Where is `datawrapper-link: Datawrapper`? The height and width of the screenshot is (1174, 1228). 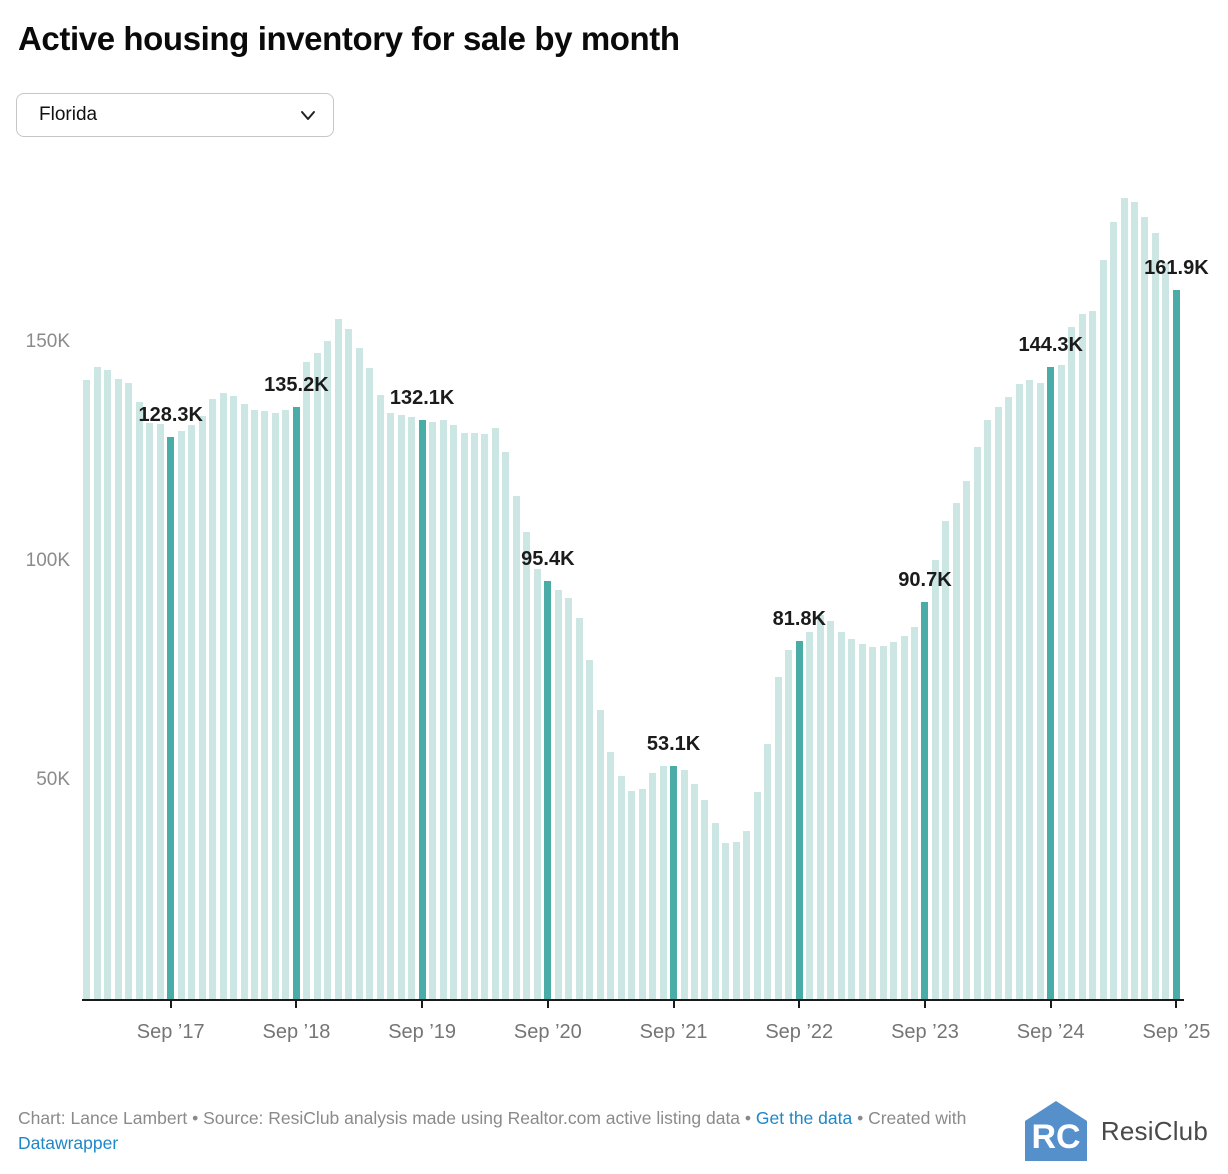 datawrapper-link: Datawrapper is located at coordinates (68, 1143).